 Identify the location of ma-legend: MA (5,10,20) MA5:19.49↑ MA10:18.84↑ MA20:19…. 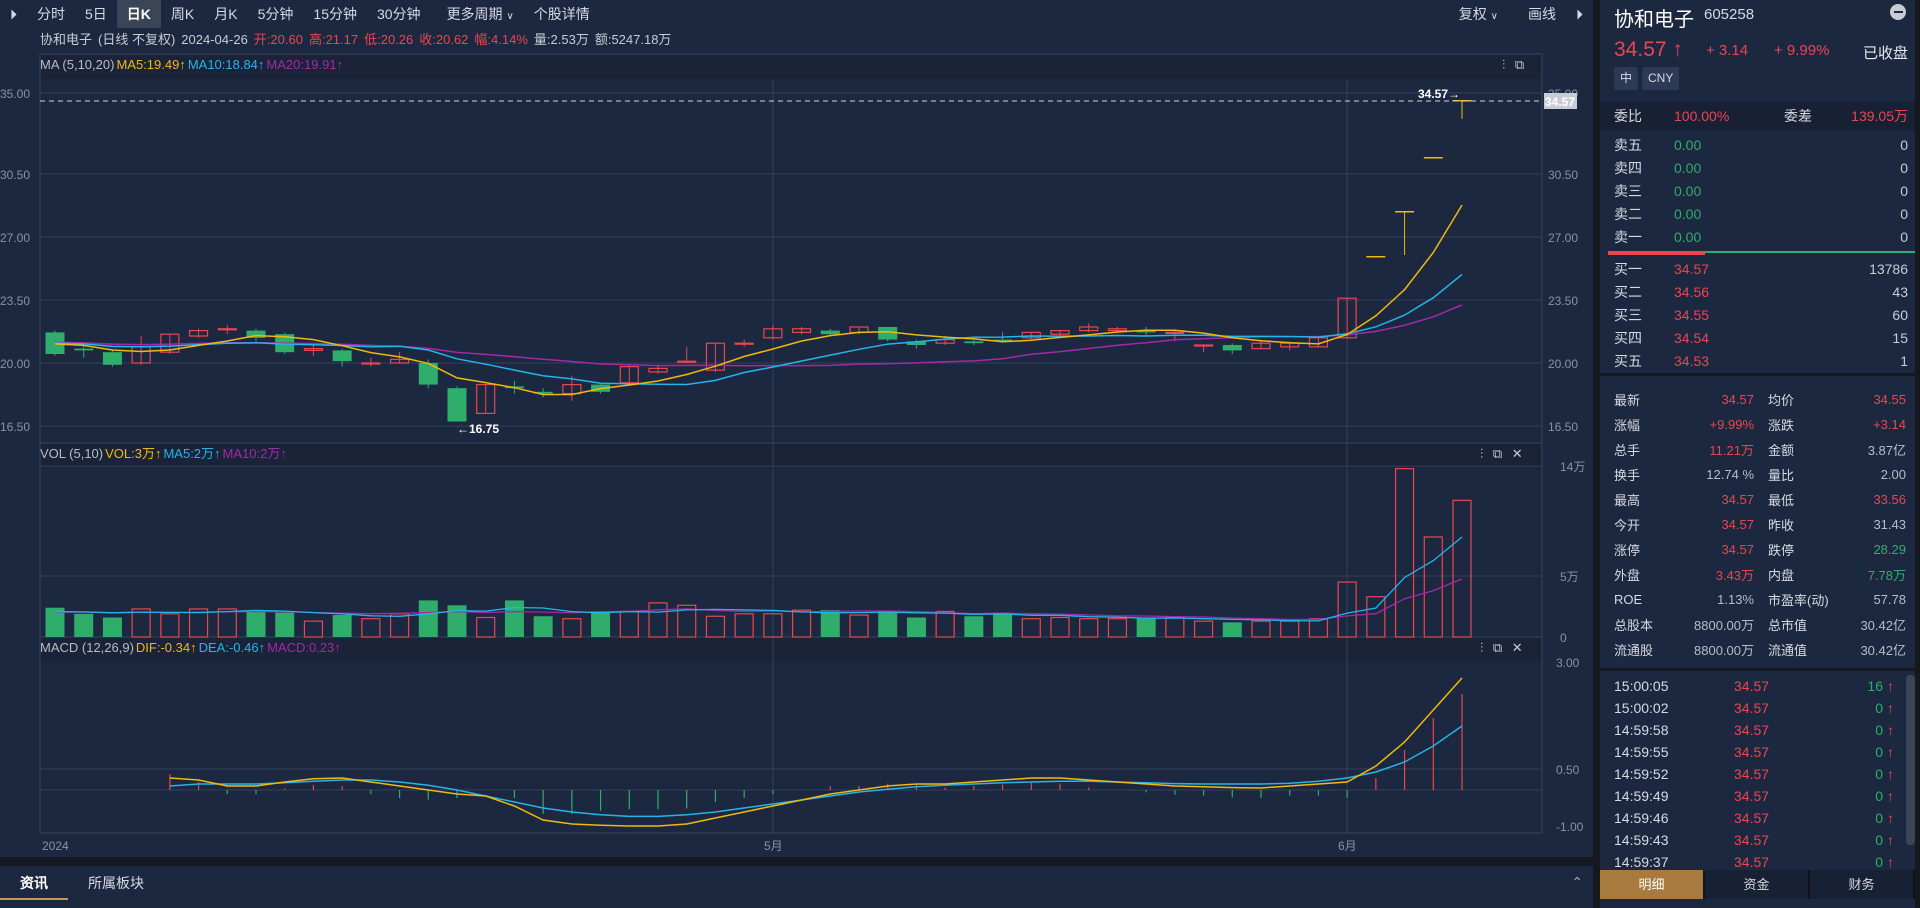
(192, 64).